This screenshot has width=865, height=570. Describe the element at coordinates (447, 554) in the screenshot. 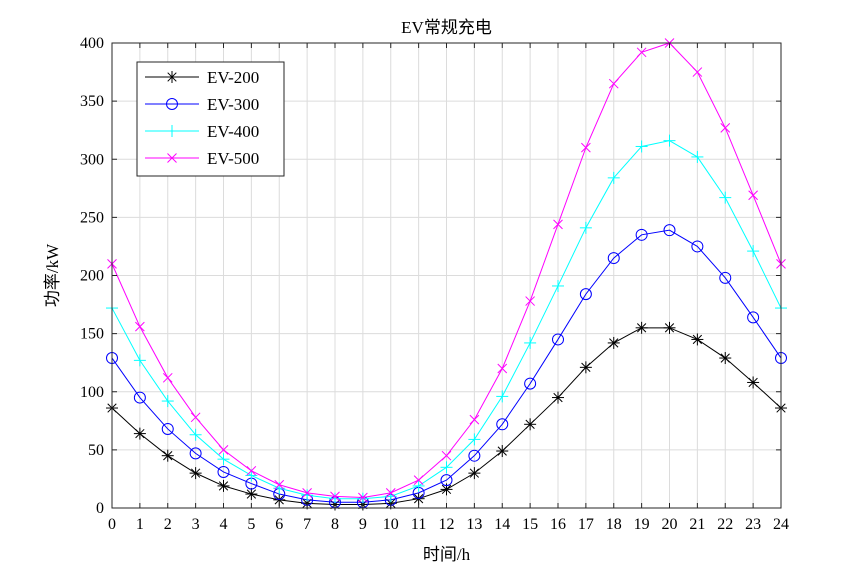

I see `x-axis-label: 时间/h` at that location.